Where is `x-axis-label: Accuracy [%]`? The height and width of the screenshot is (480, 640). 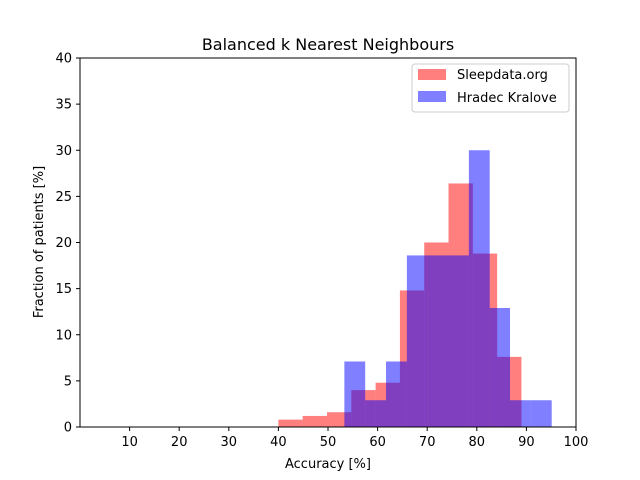 x-axis-label: Accuracy [%] is located at coordinates (328, 464).